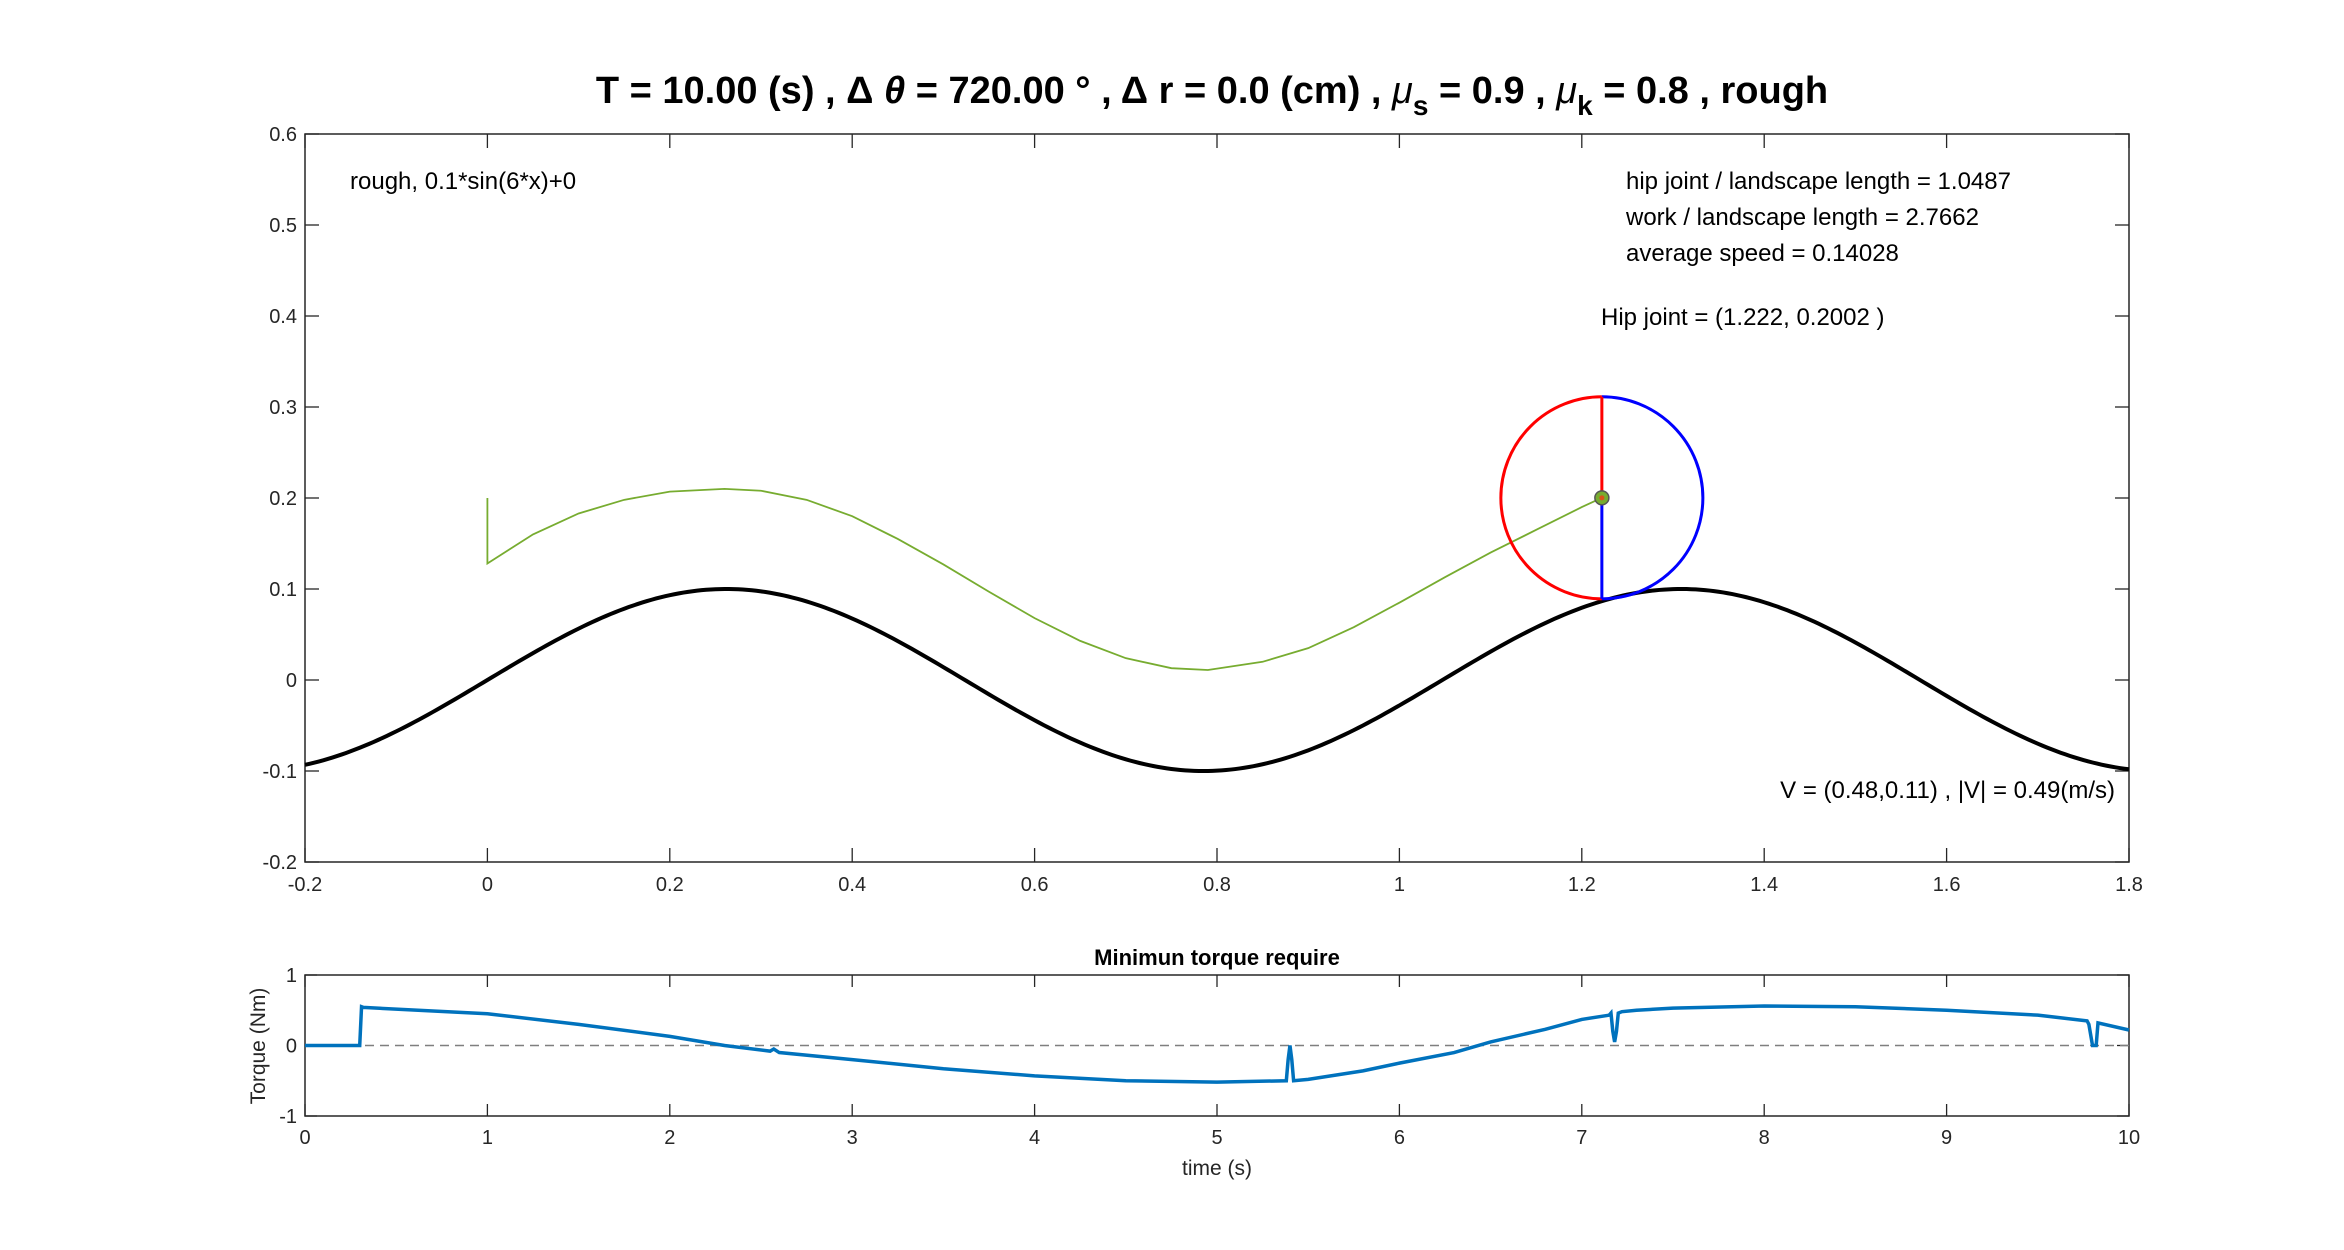 The image size is (2344, 1250). What do you see at coordinates (291, 976) in the screenshot?
I see `torque-tick-label: 1` at bounding box center [291, 976].